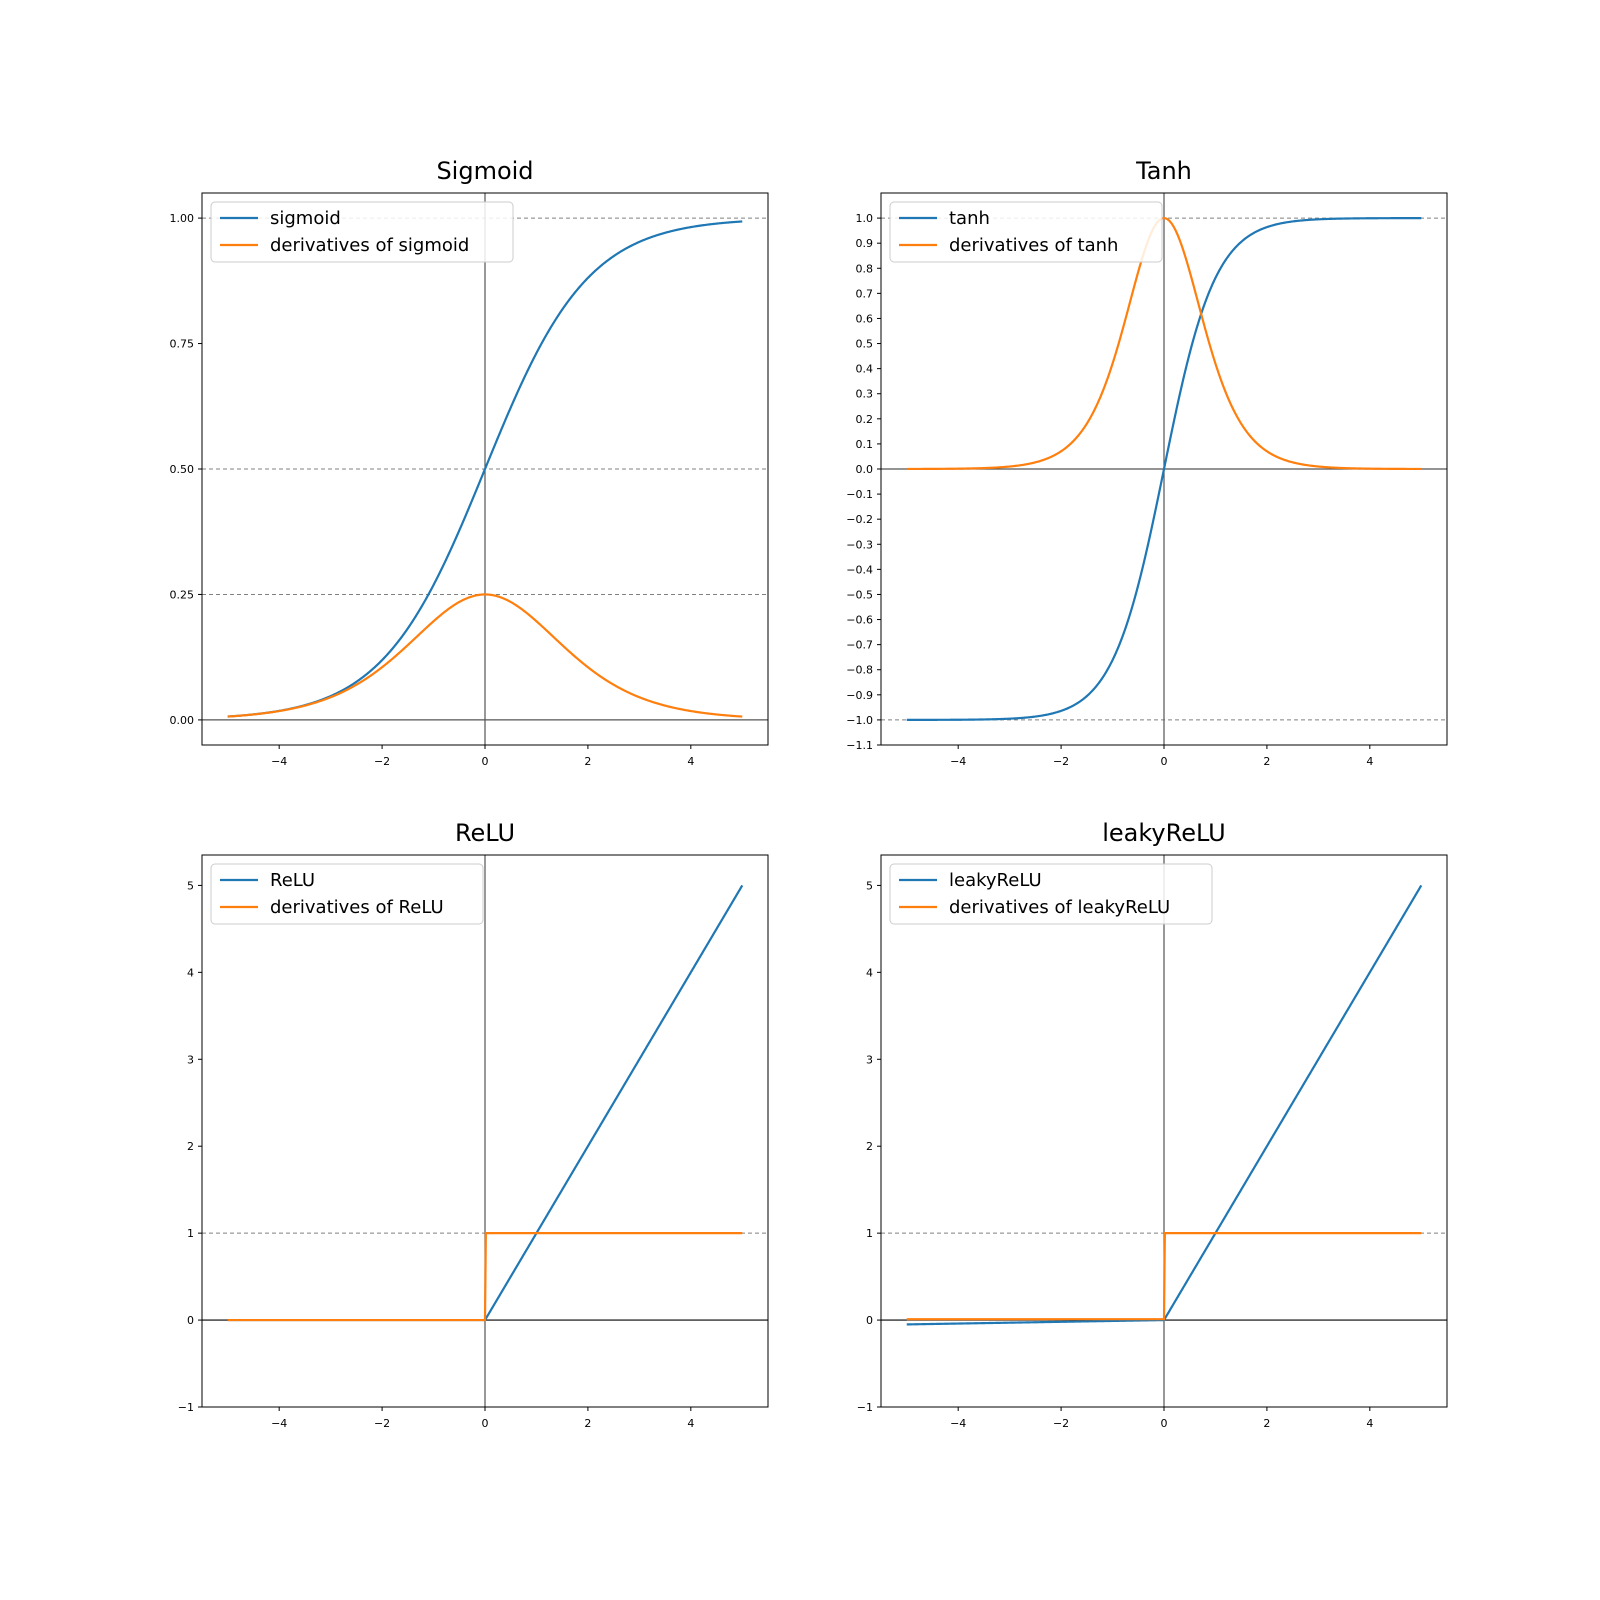 The image size is (1600, 1600). I want to click on y-tick-label: 0.9, so click(865, 243).